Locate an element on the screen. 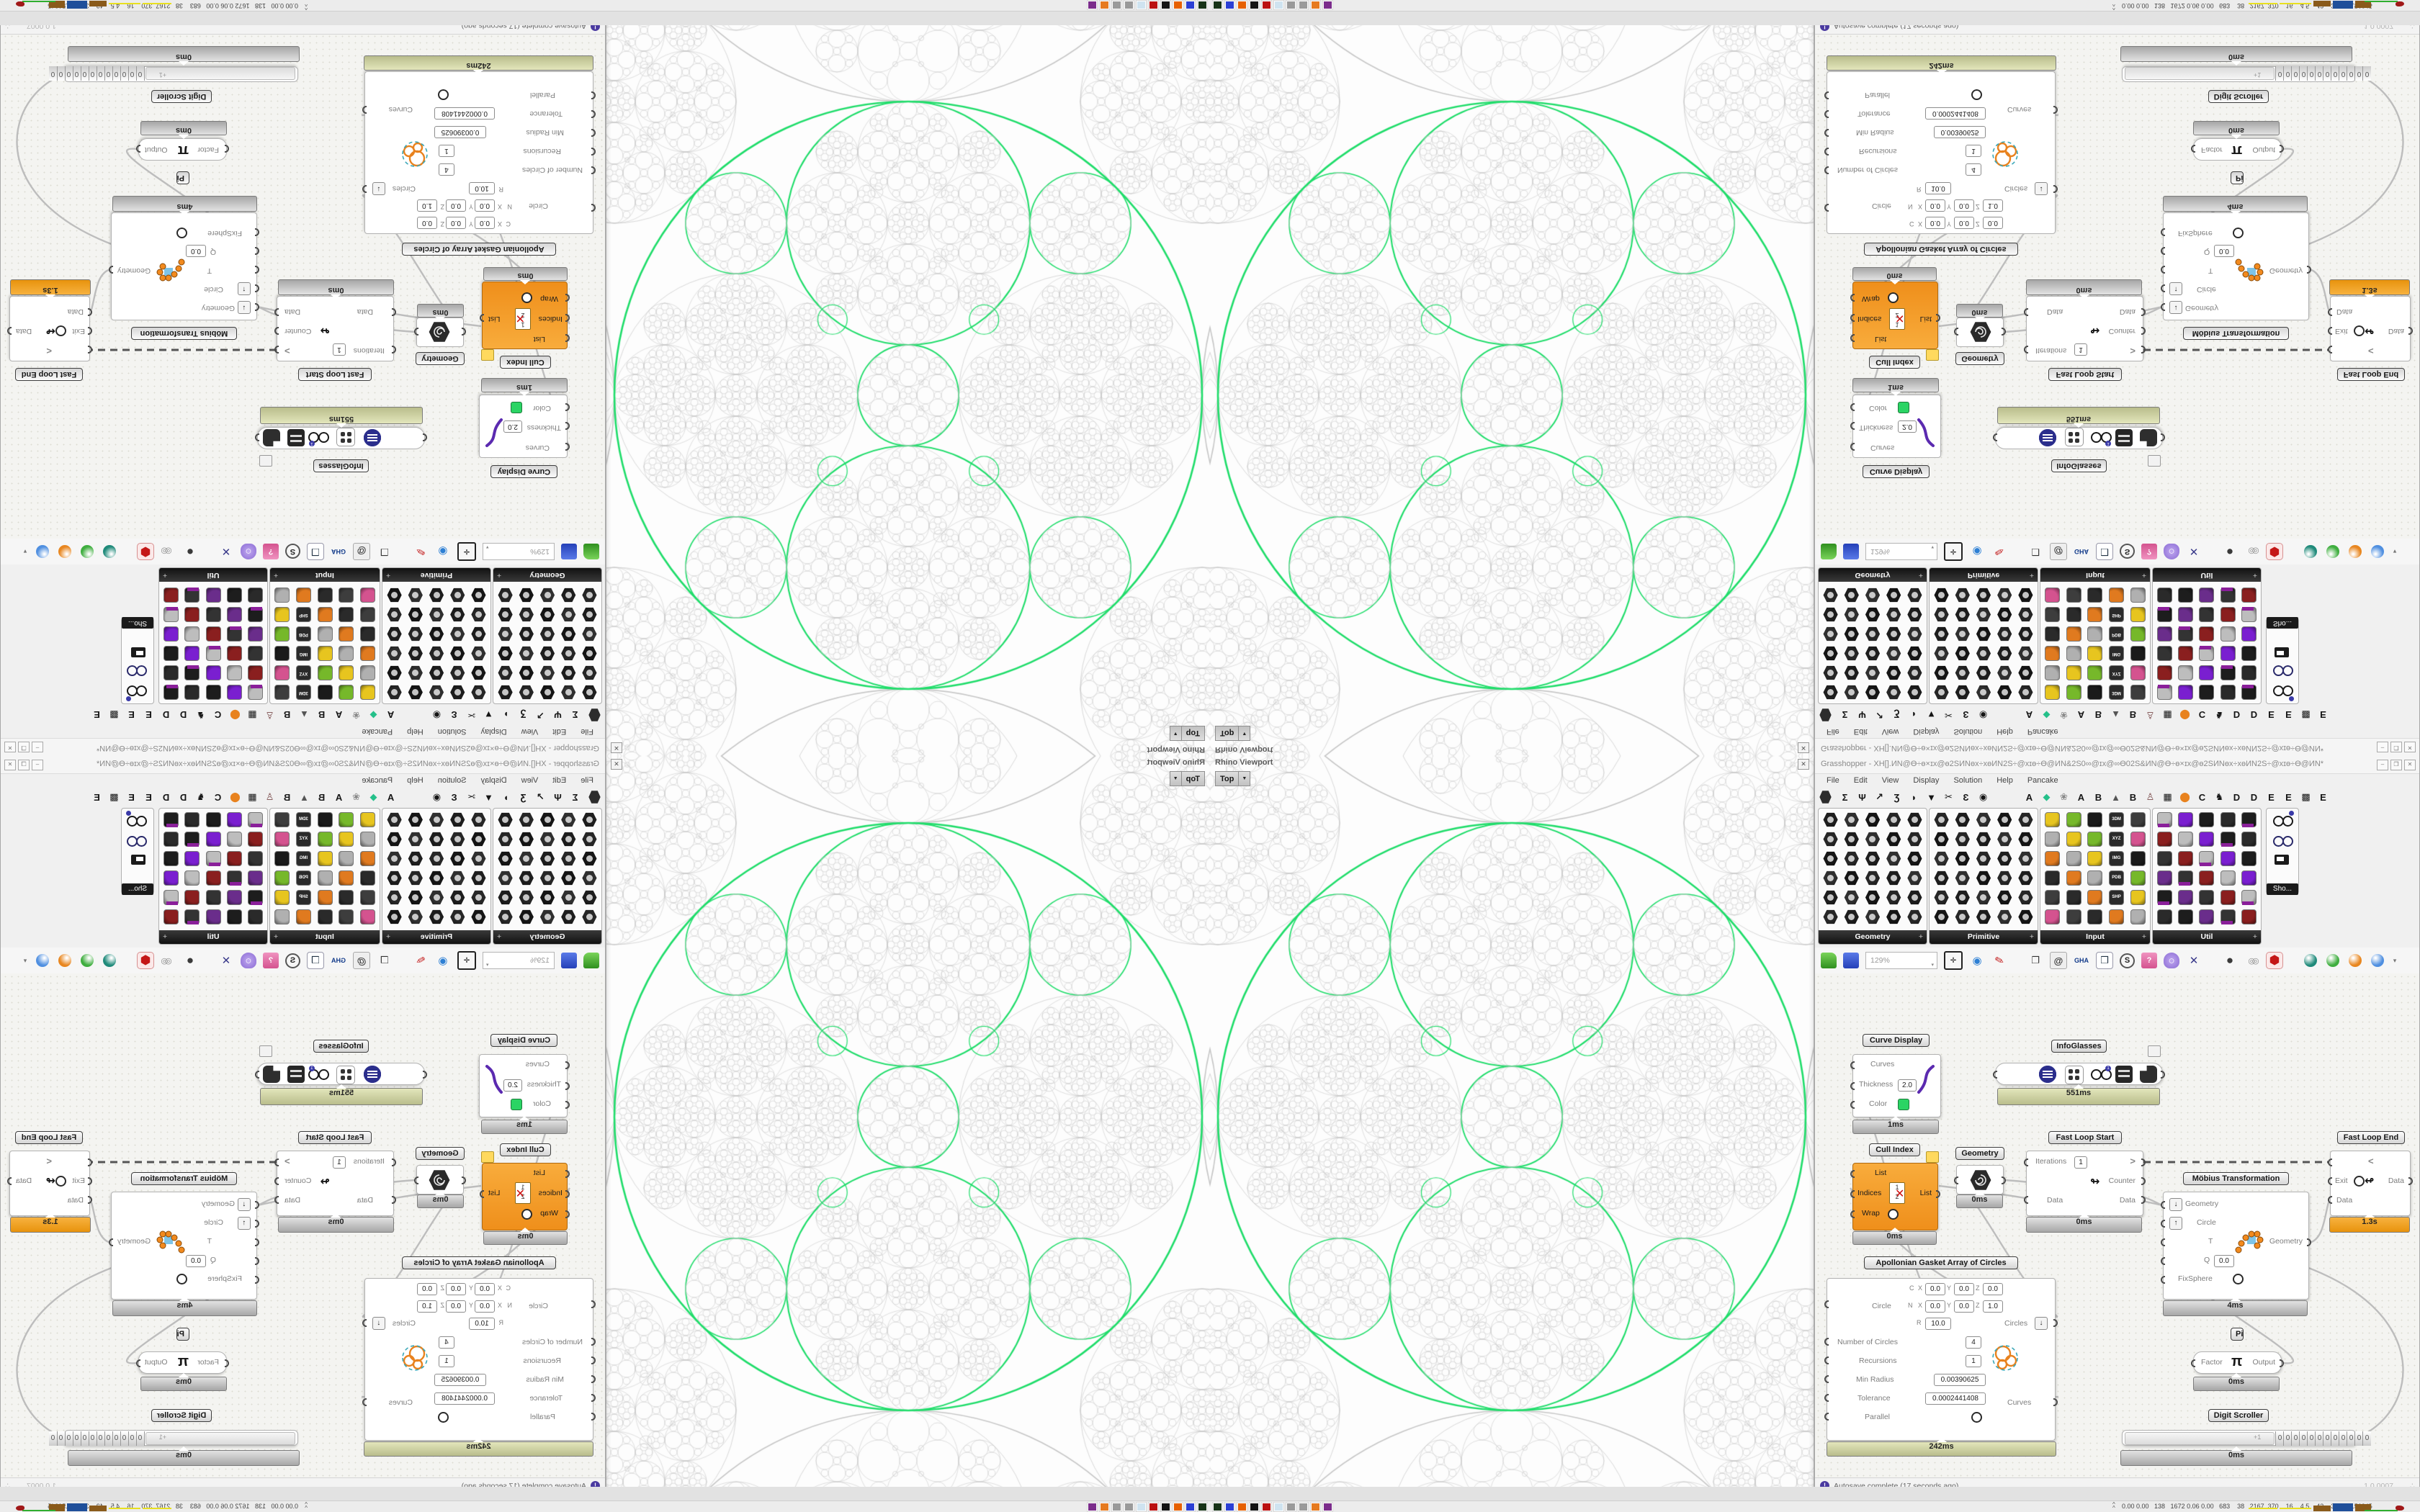 The image size is (2420, 1512). menu-pancake: Pancake is located at coordinates (2043, 780).